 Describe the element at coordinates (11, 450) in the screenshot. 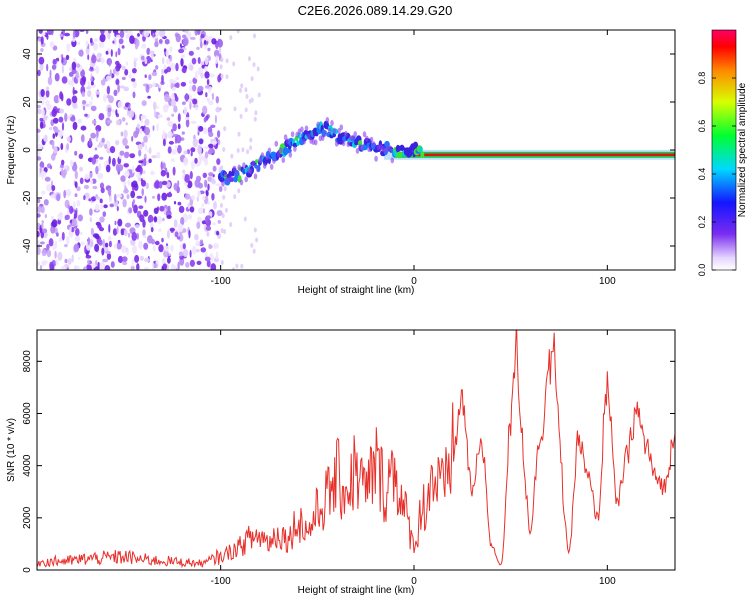

I see `snr-y-label: SNR (10 * v/v)` at that location.